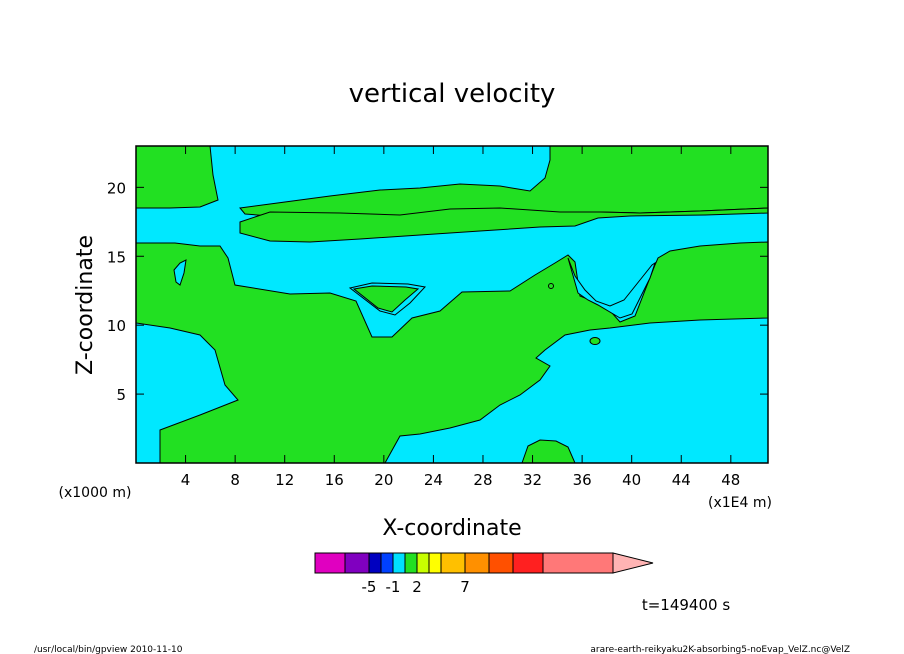 This screenshot has width=904, height=654. Describe the element at coordinates (482, 480) in the screenshot. I see `x-tick-label: 28` at that location.